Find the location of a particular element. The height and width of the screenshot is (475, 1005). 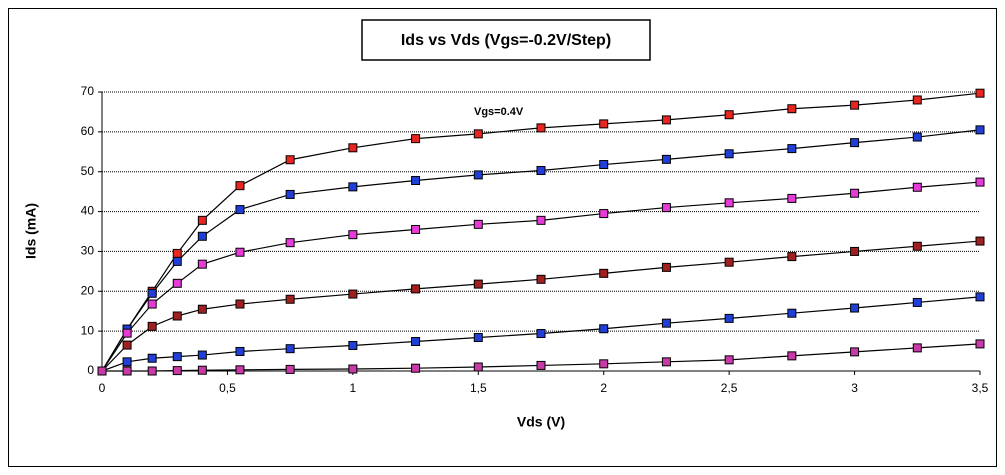

x-tick-label: 2 is located at coordinates (603, 388).